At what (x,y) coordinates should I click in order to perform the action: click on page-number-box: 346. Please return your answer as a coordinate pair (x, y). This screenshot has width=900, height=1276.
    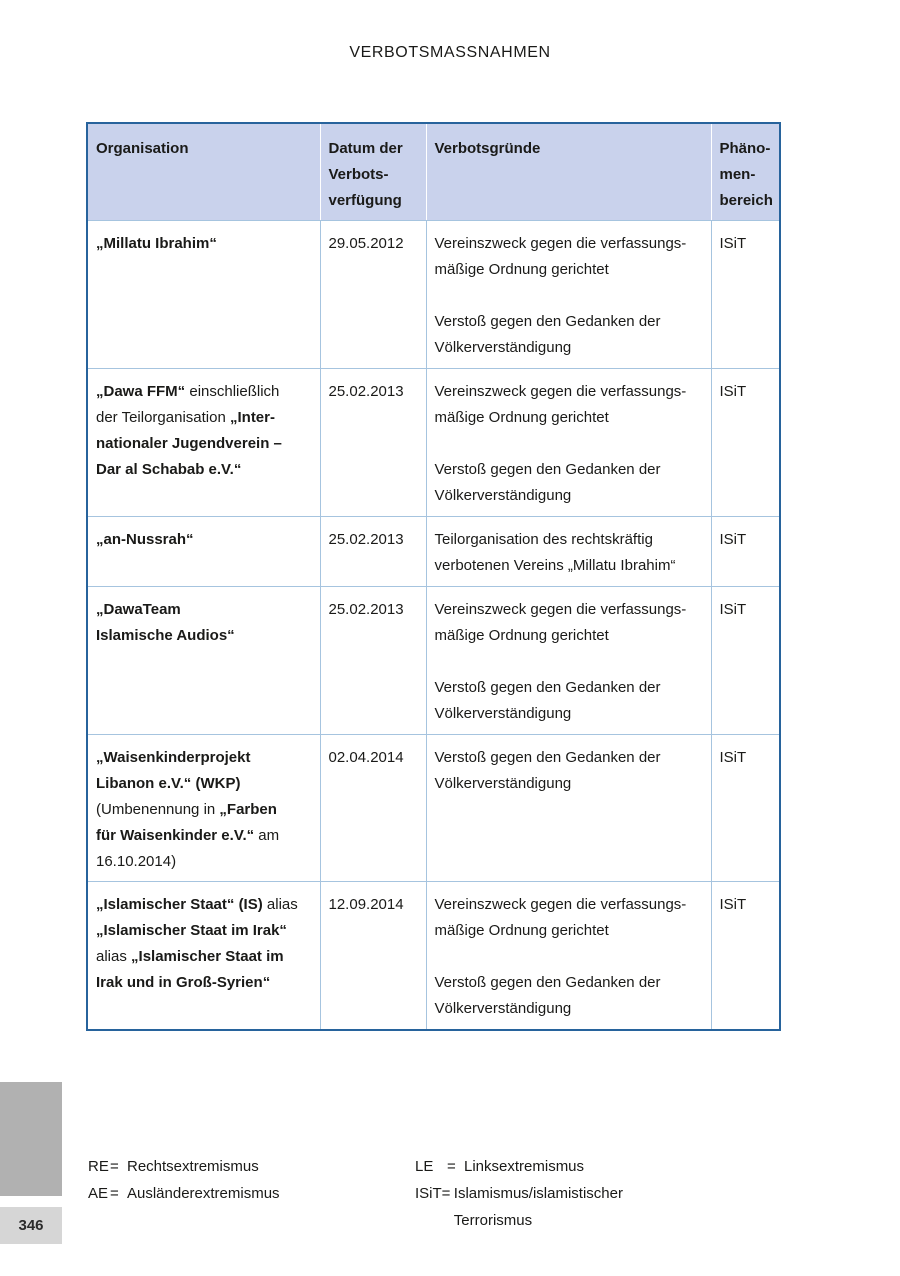
    Looking at the image, I should click on (31, 1225).